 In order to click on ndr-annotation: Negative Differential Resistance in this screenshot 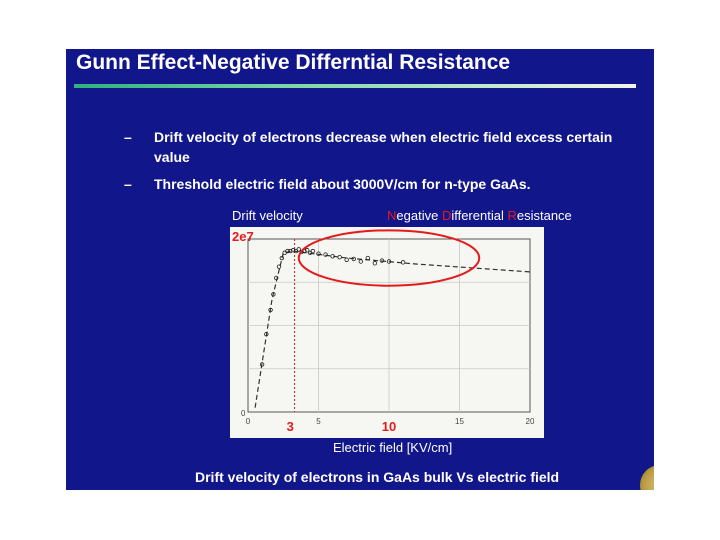, I will do `click(479, 215)`.